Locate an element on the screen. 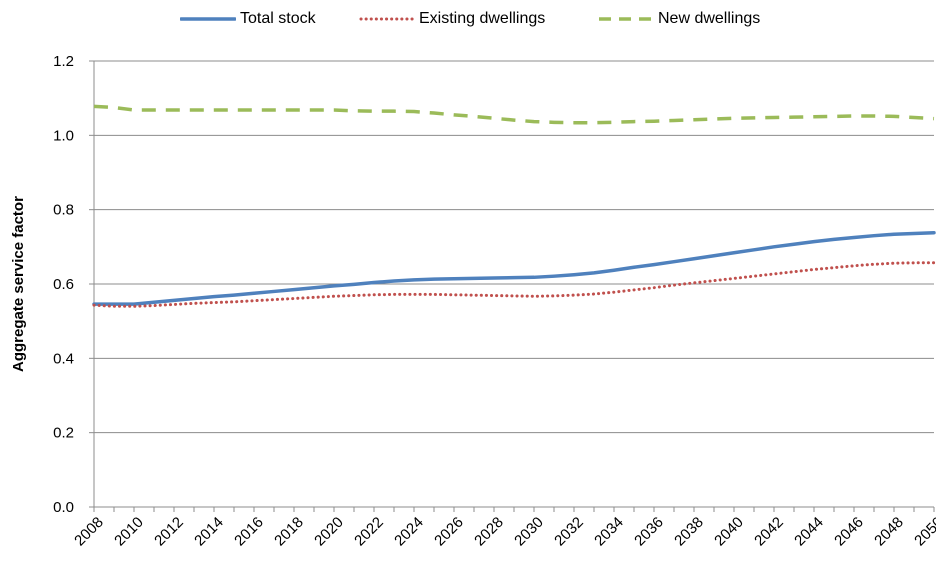 This screenshot has height=570, width=936. legend-label-new-dwellings: New dwellings is located at coordinates (709, 18).